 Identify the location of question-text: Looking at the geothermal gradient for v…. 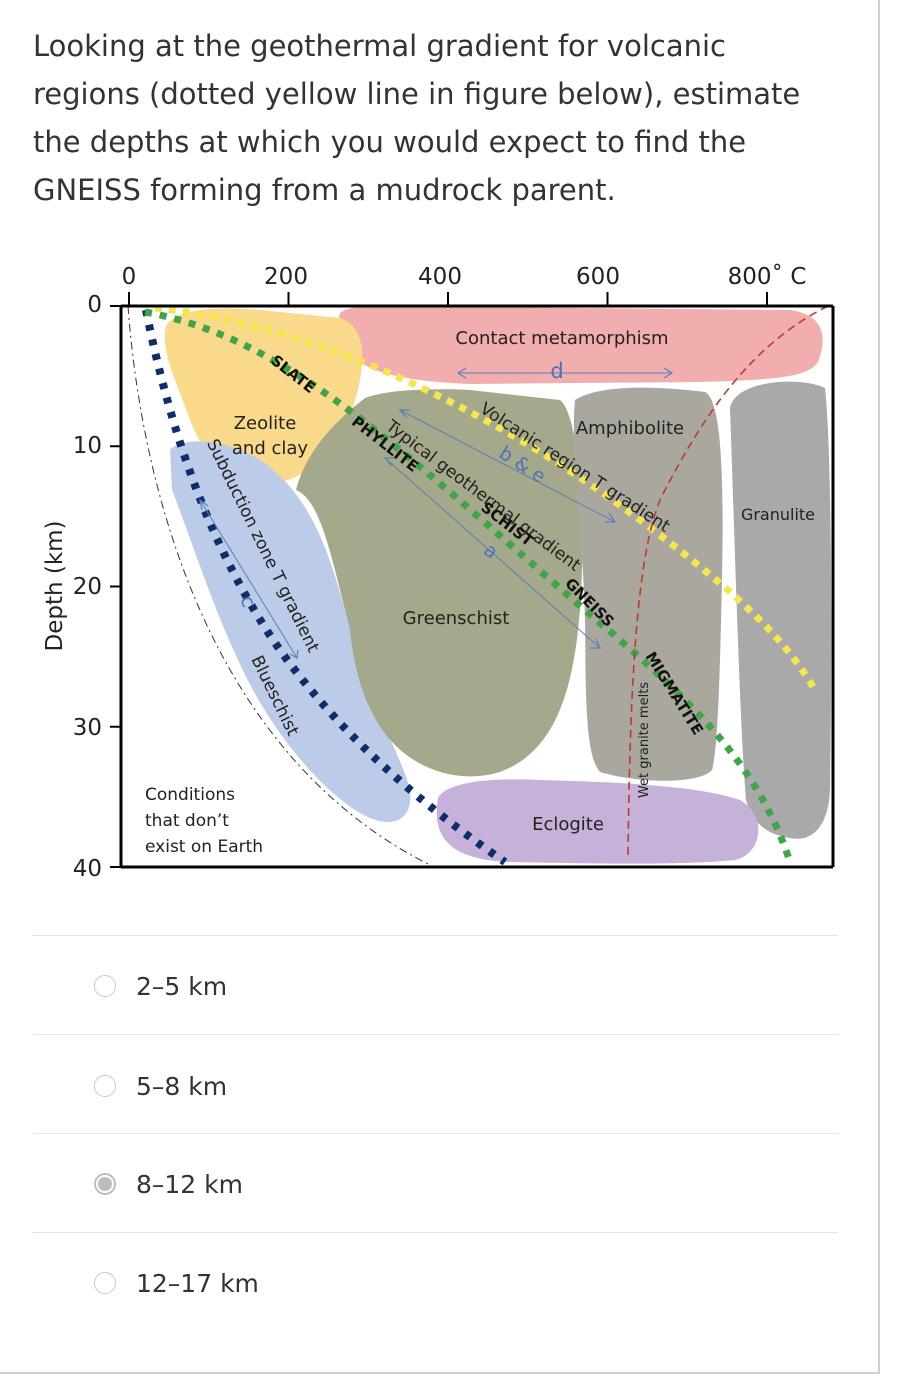
(417, 118).